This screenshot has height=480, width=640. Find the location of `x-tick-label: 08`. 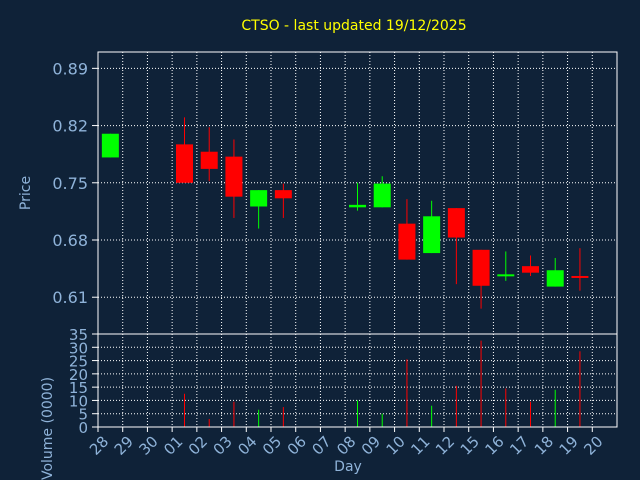

x-tick-label: 08 is located at coordinates (346, 446).